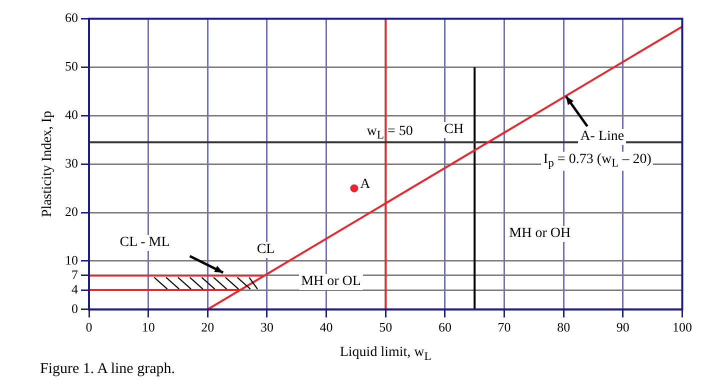 This screenshot has height=385, width=703. I want to click on x-tick-label: 90, so click(623, 327).